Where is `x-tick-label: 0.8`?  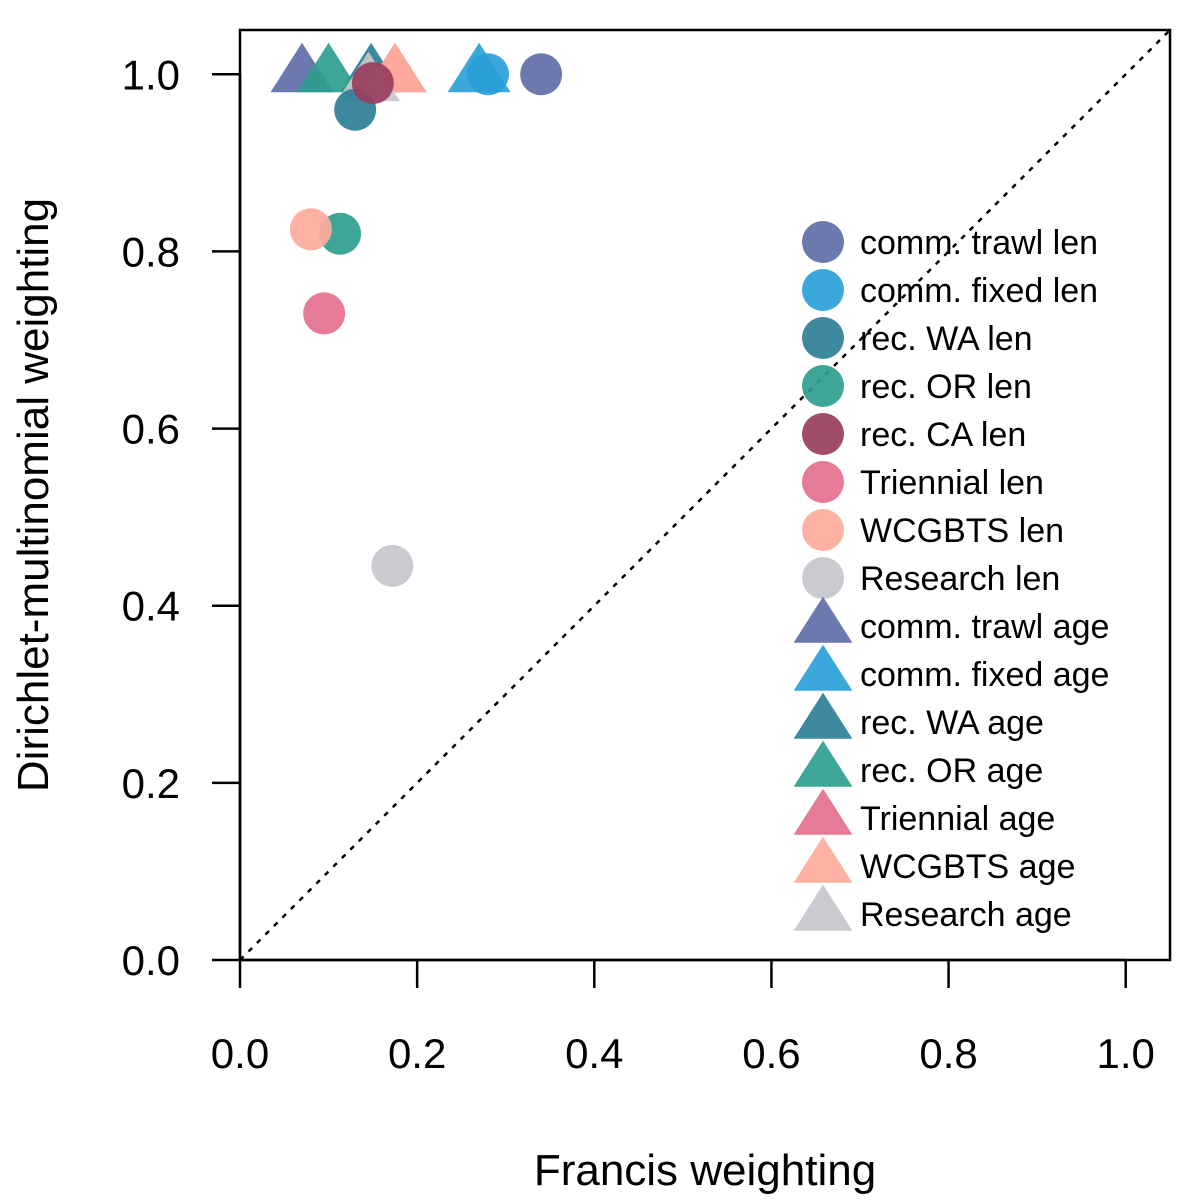
x-tick-label: 0.8 is located at coordinates (948, 1053).